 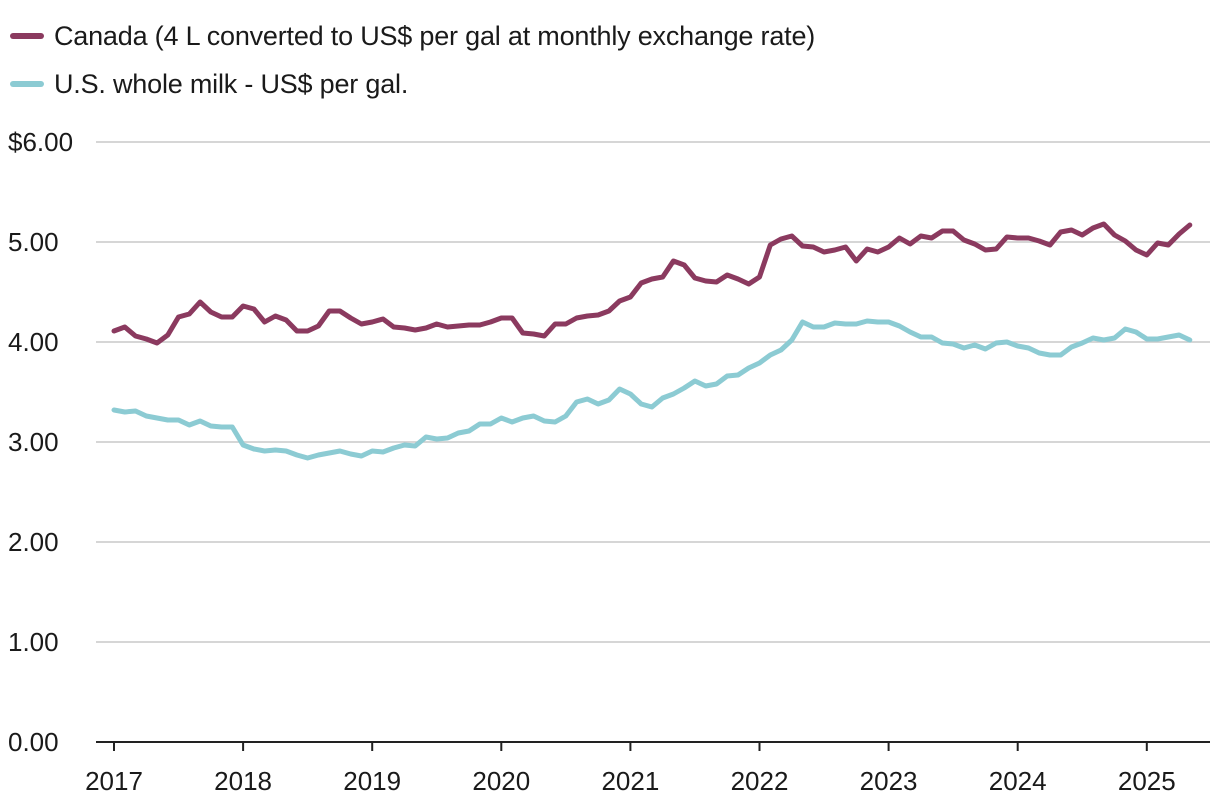 I want to click on y-tick-label: $6.00, so click(x=40, y=142).